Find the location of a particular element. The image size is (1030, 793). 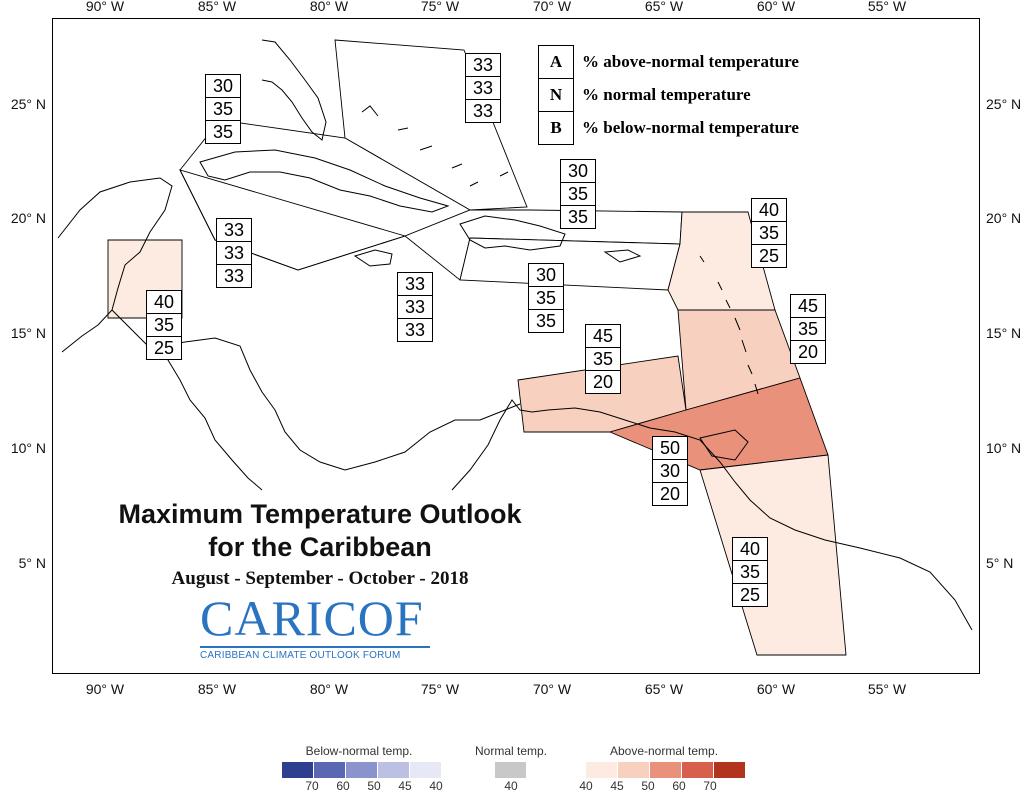

map-title: Maximum Temperature Outlook is located at coordinates (320, 514).